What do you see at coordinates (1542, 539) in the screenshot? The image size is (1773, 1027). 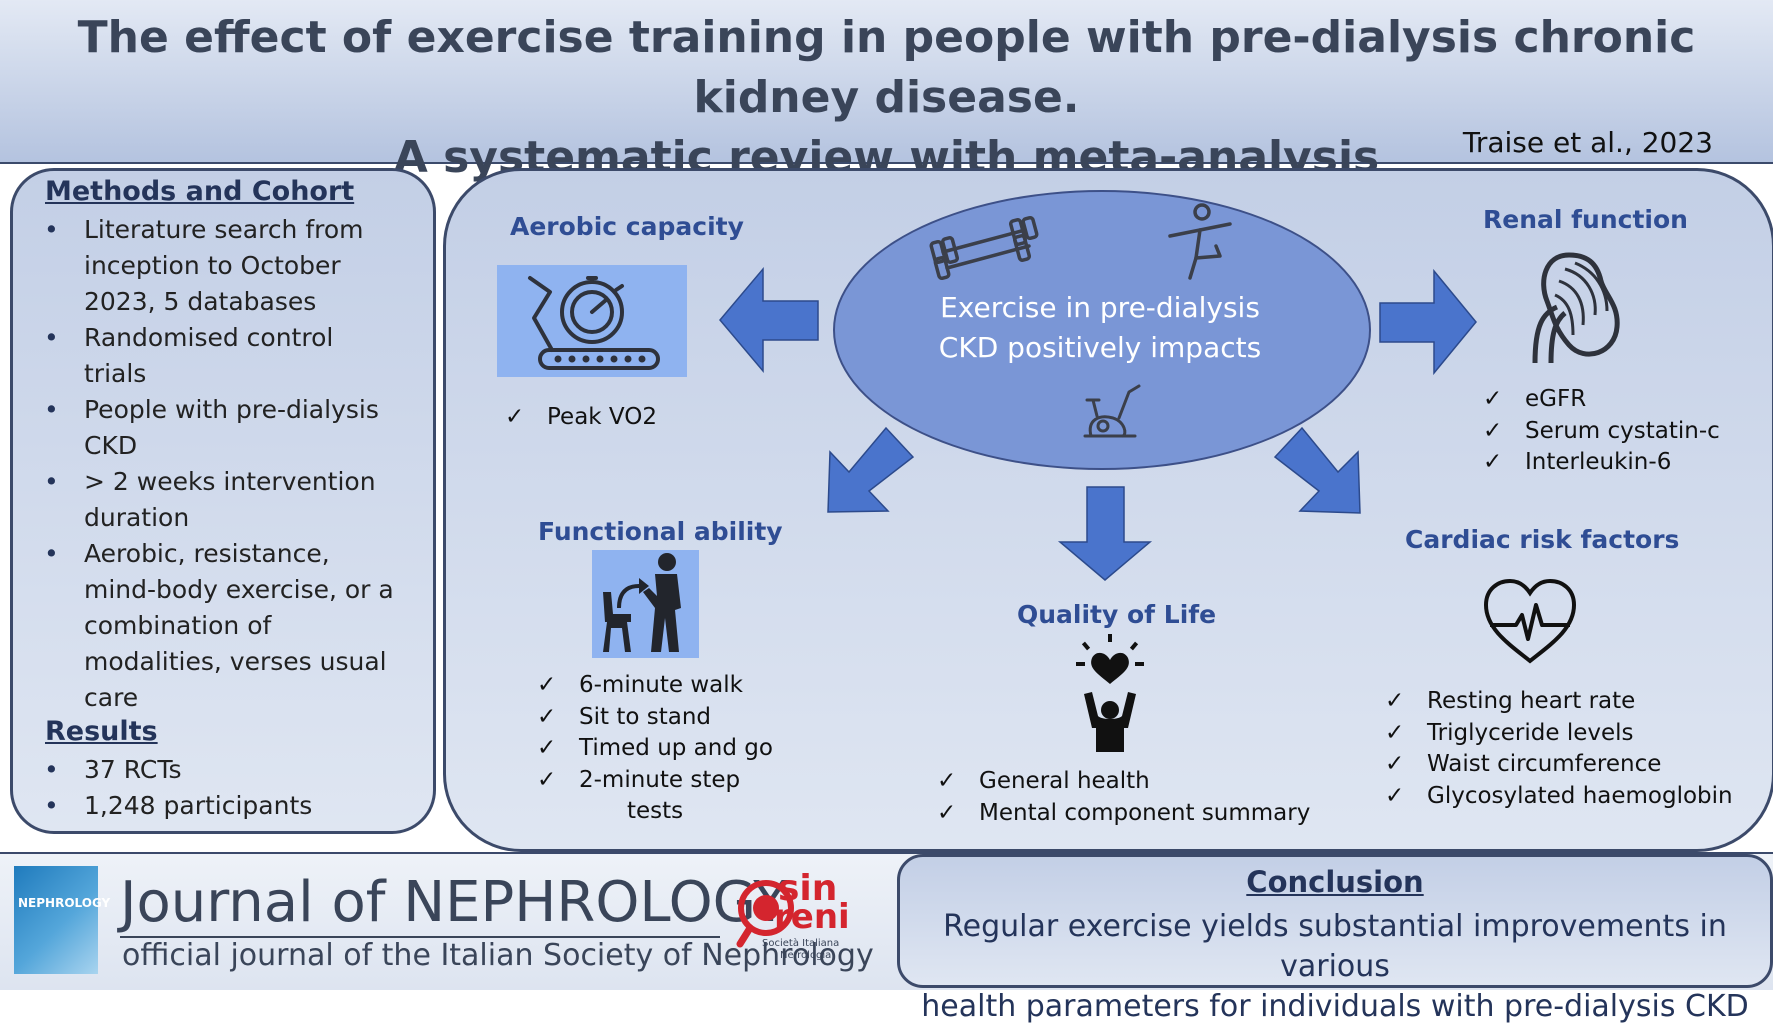 I see `cardiac-heading: Cardiac risk factors` at bounding box center [1542, 539].